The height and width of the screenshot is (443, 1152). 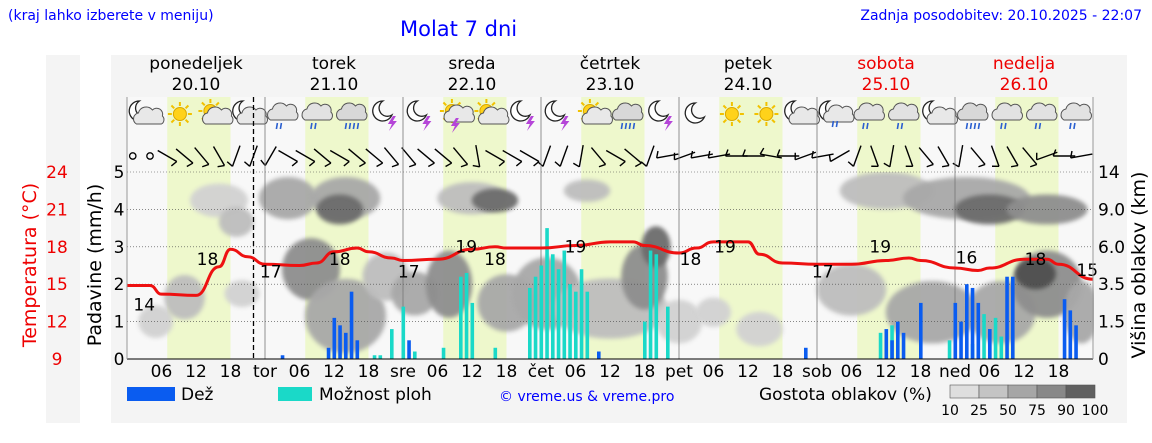 I want to click on moon-cloud-icon, so click(x=940, y=112).